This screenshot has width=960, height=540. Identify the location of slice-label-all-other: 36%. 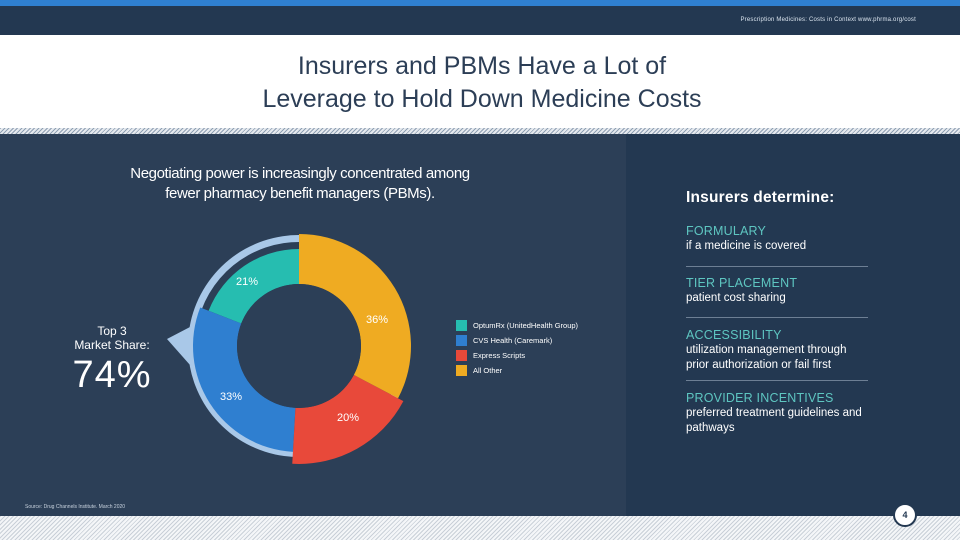
(377, 320).